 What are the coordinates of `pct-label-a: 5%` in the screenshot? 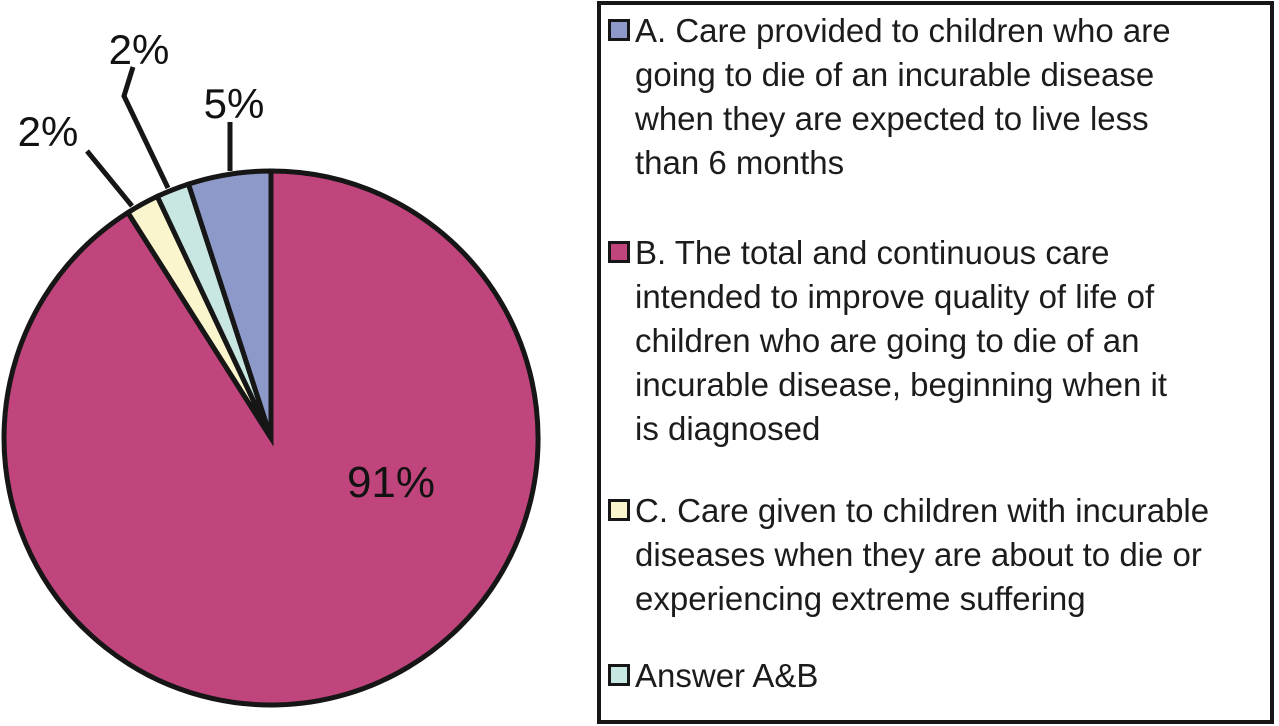 It's located at (234, 103).